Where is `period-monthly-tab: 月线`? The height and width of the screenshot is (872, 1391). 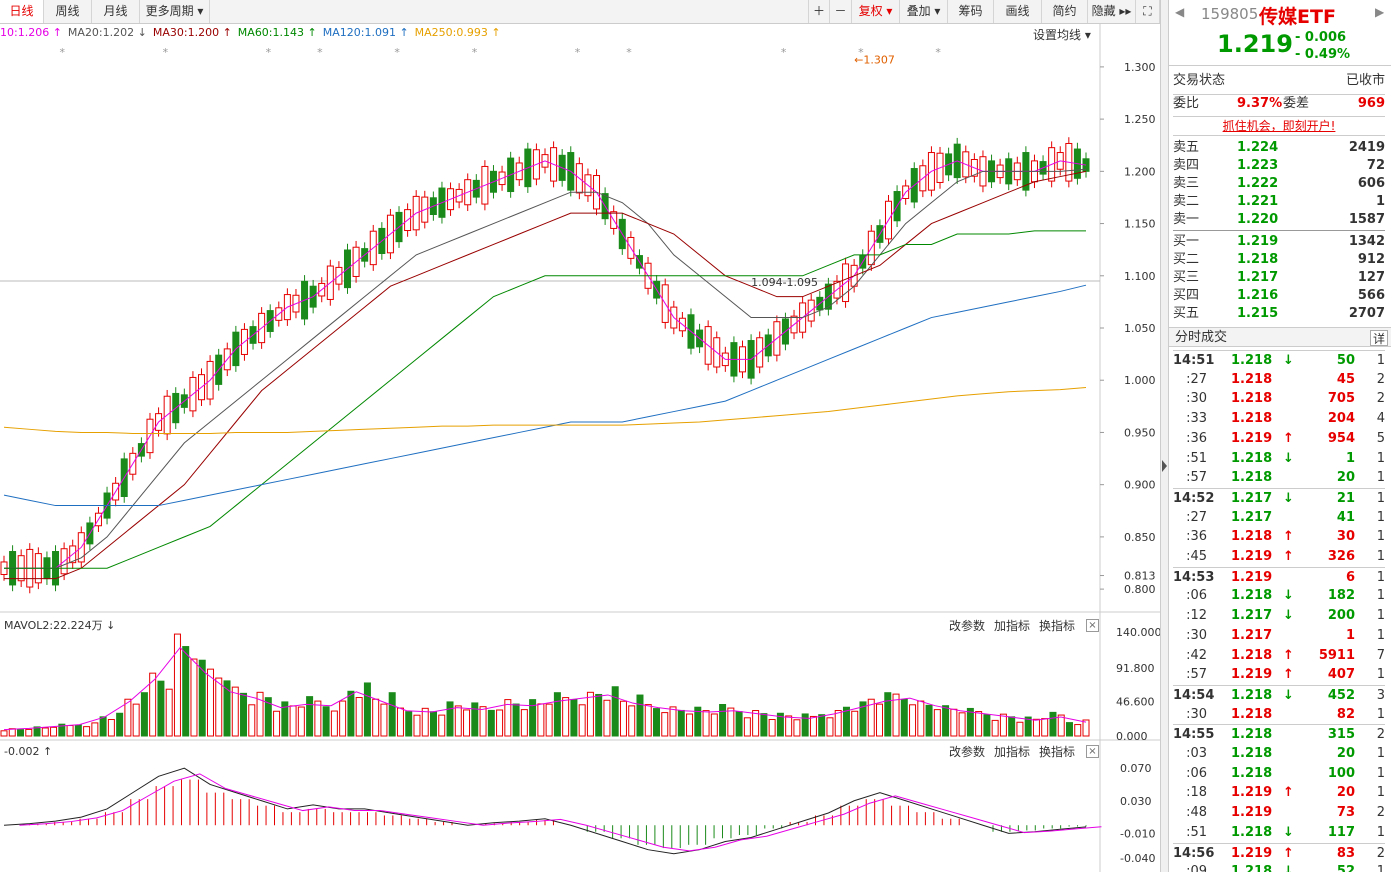
period-monthly-tab: 月线 is located at coordinates (116, 11).